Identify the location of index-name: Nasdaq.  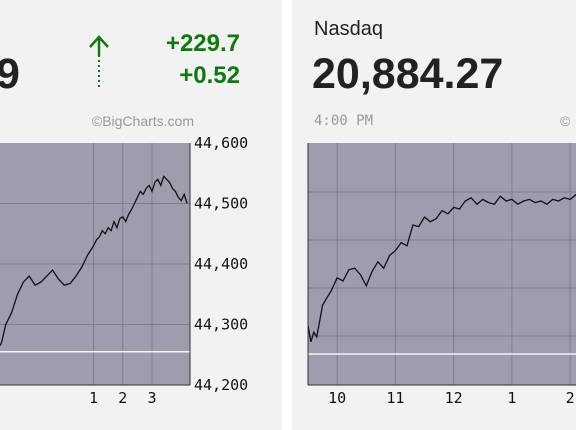
(348, 29).